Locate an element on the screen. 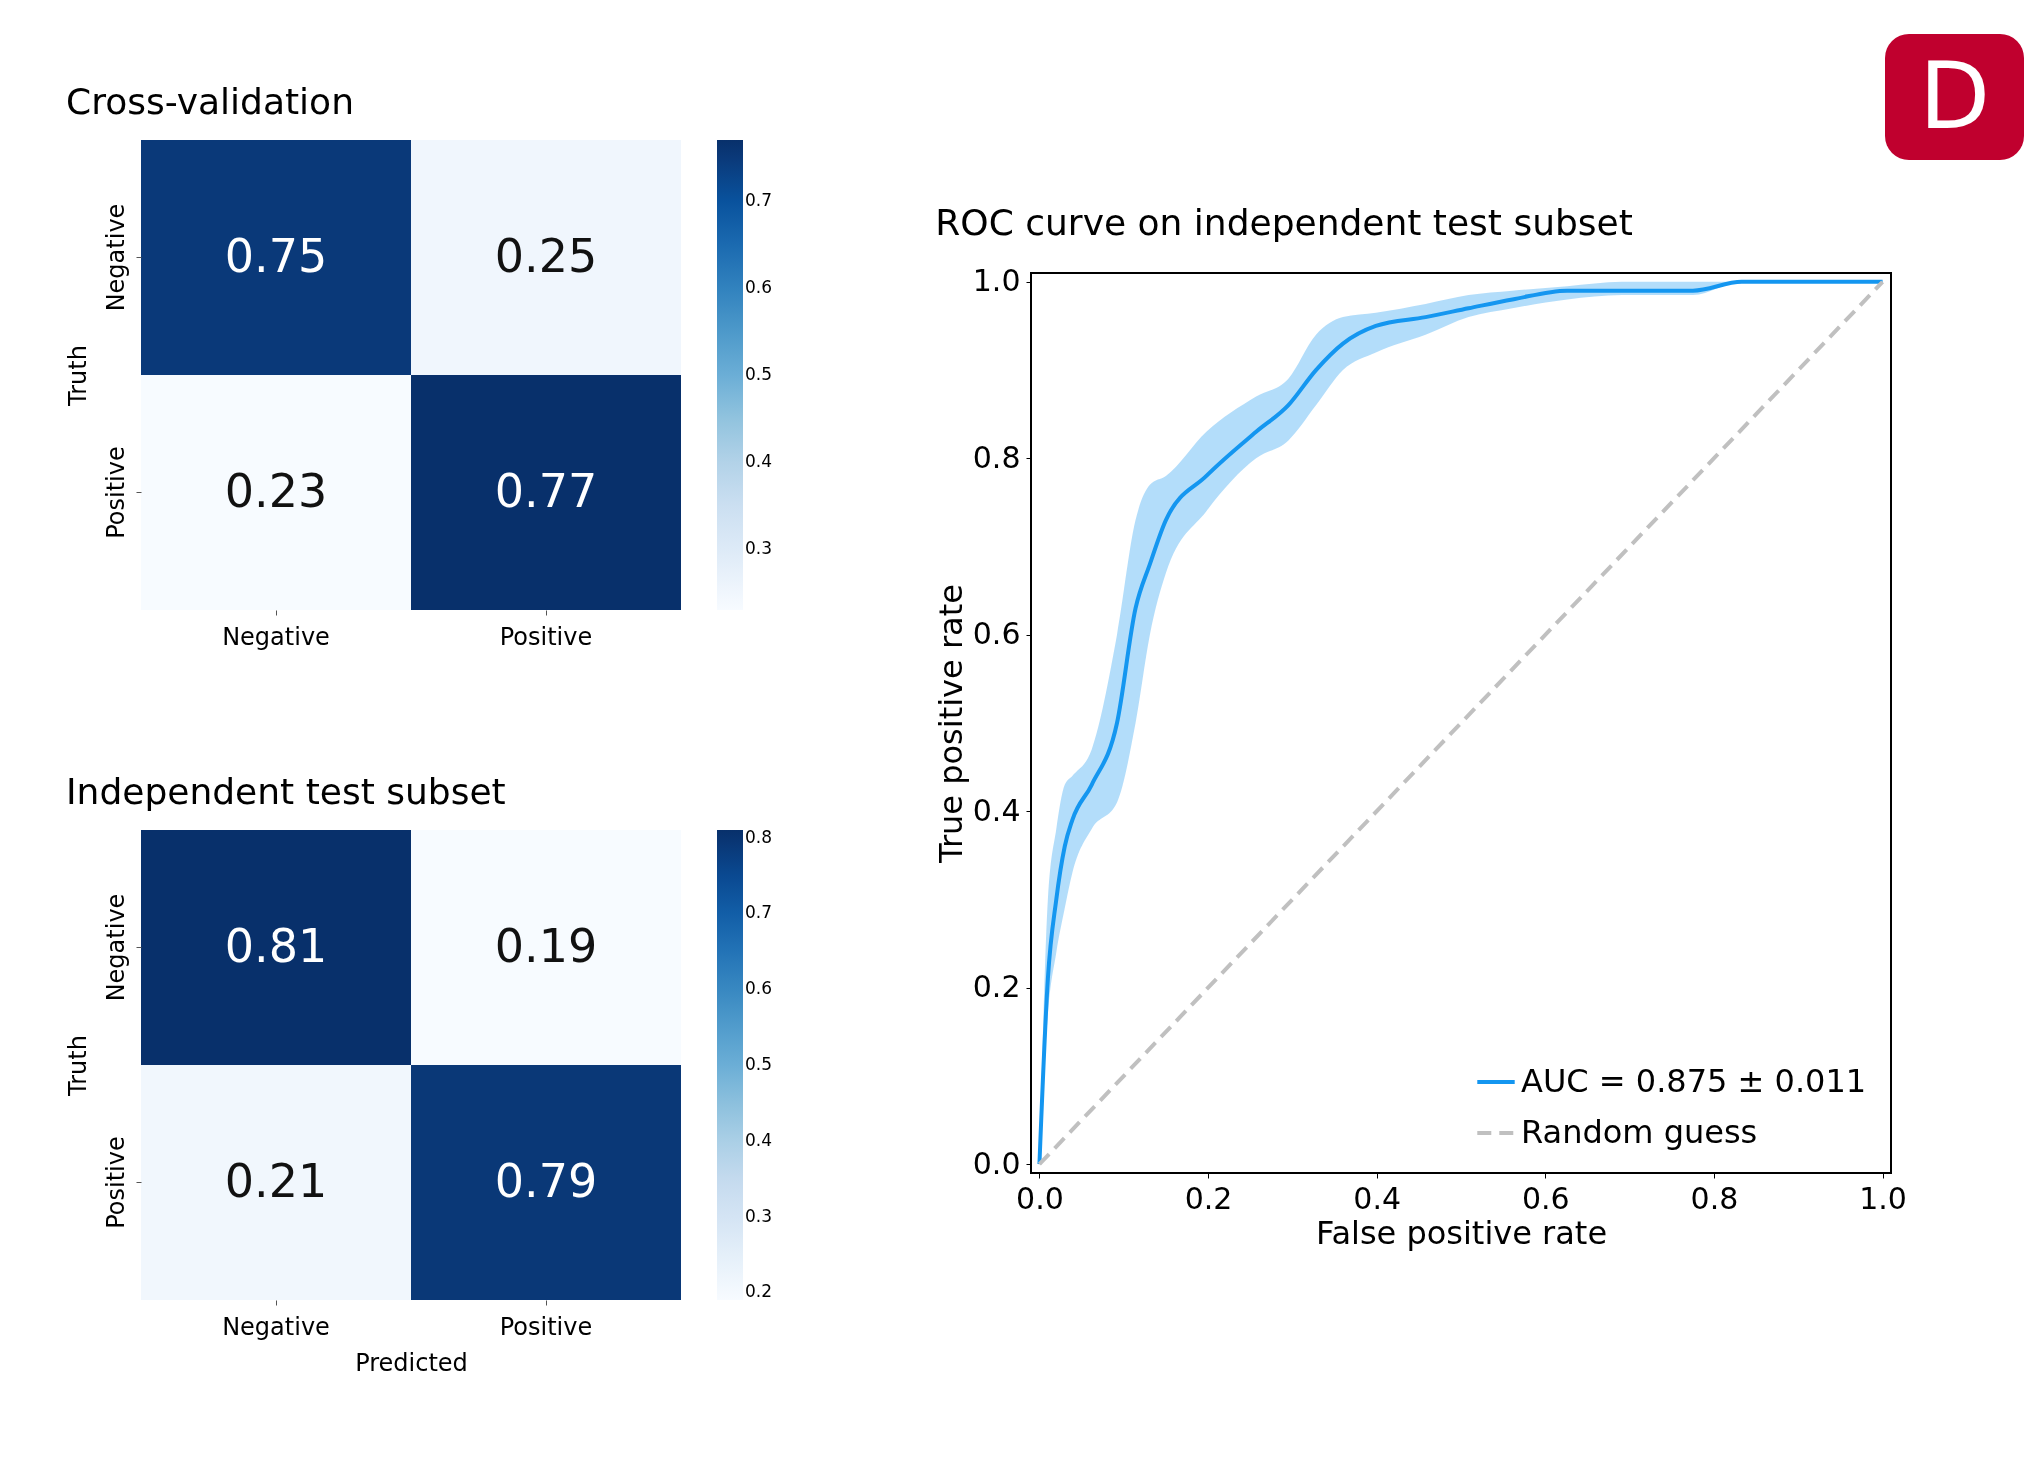 This screenshot has width=2034, height=1483. data-label: 0.75 is located at coordinates (276, 255).